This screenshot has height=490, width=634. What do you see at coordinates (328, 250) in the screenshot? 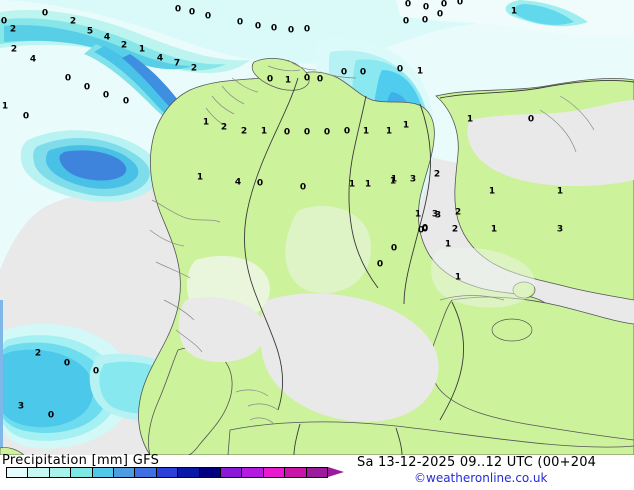
I see `sea-bothnia` at bounding box center [328, 250].